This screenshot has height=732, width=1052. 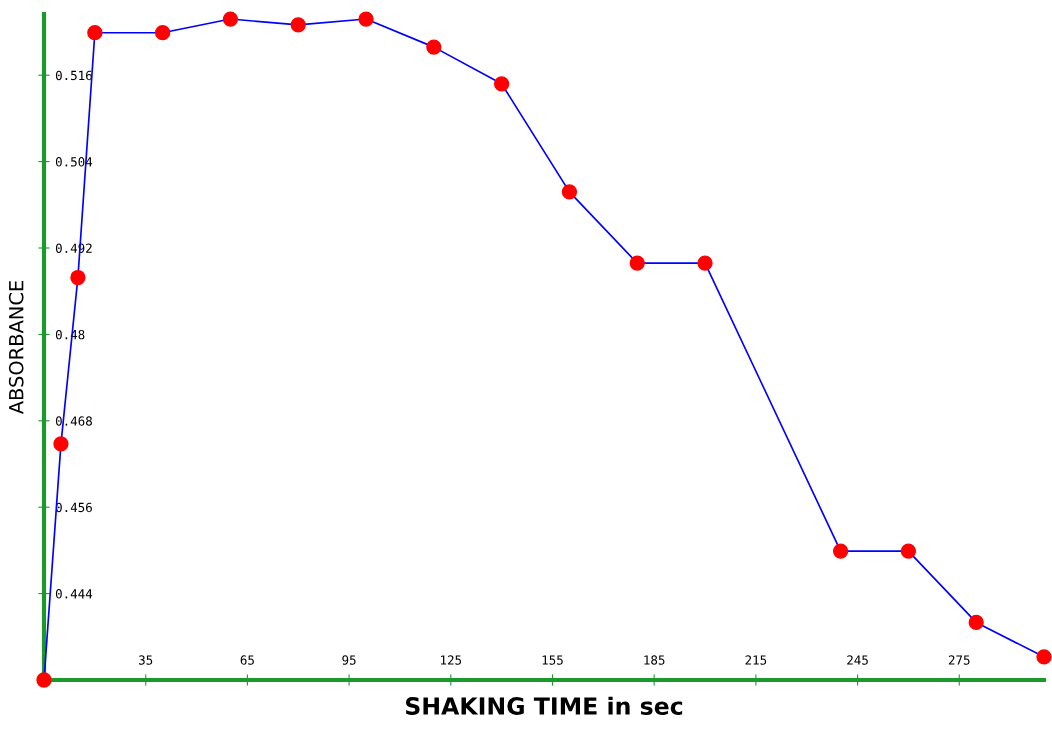 What do you see at coordinates (16, 347) in the screenshot?
I see `y-axis-title: ABSORBANCE` at bounding box center [16, 347].